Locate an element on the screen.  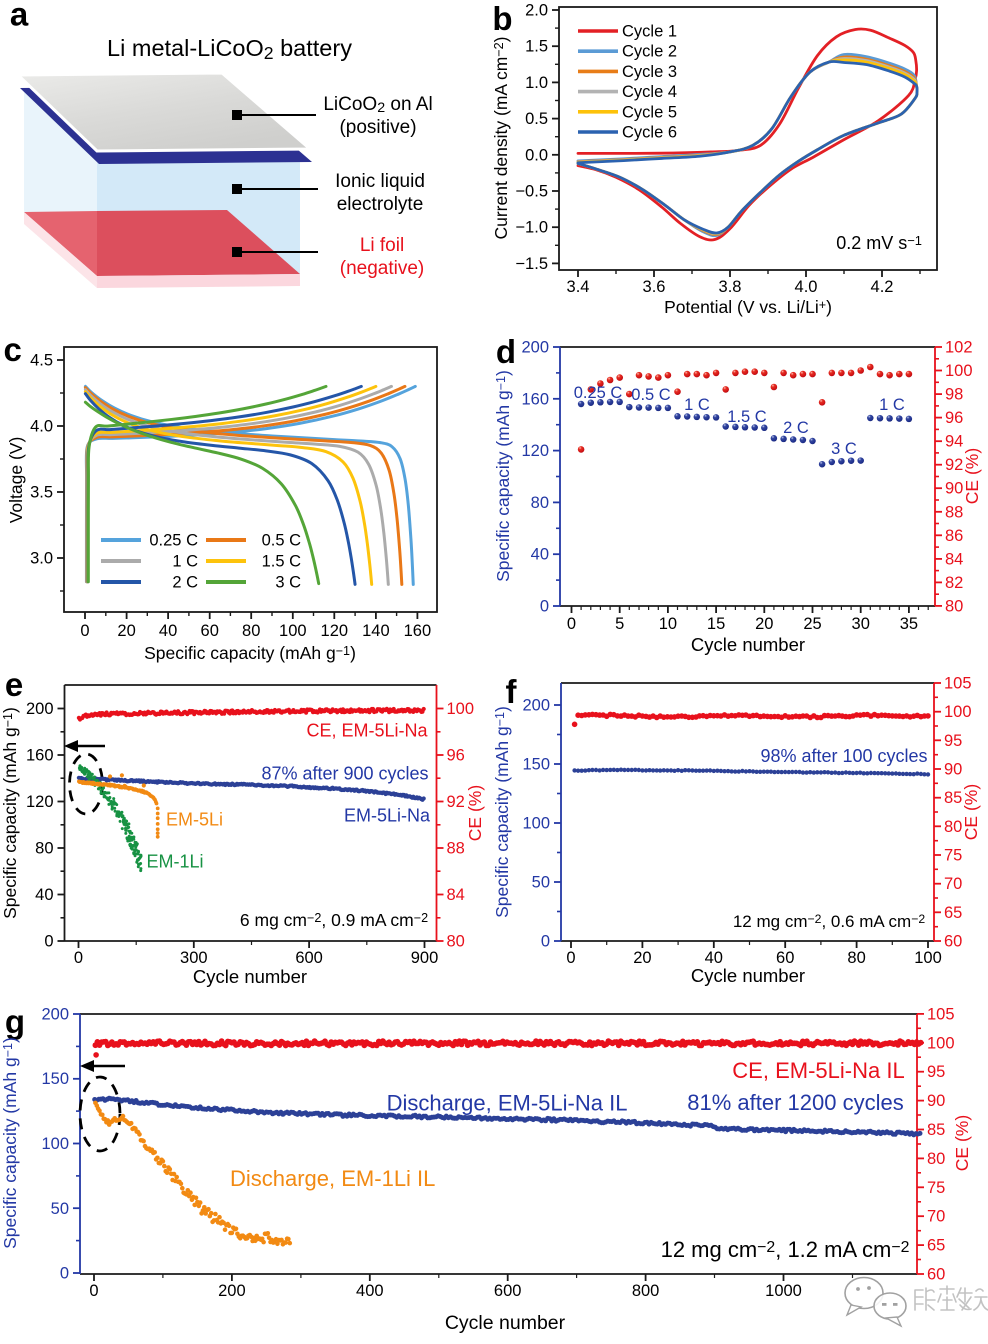
svg-text: 0.25 C is located at coordinates (173, 541).